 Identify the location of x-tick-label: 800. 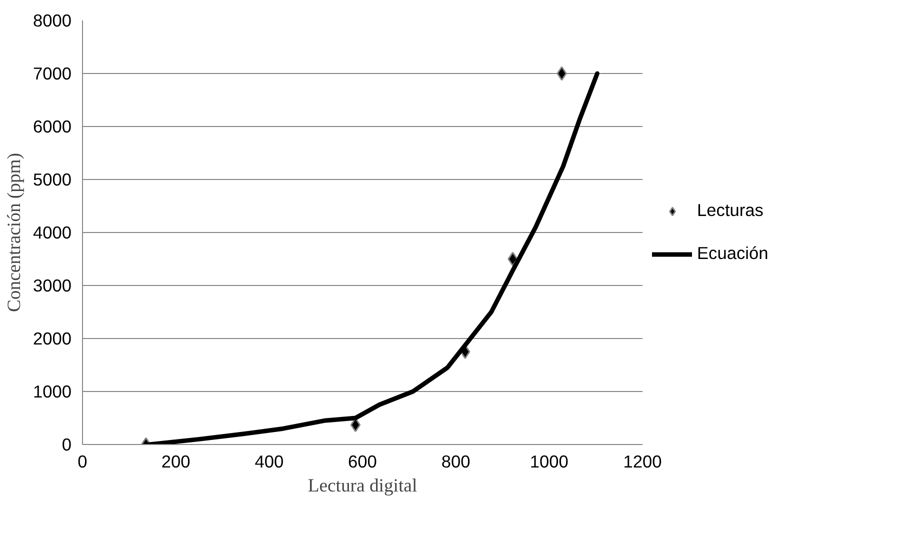
(455, 462).